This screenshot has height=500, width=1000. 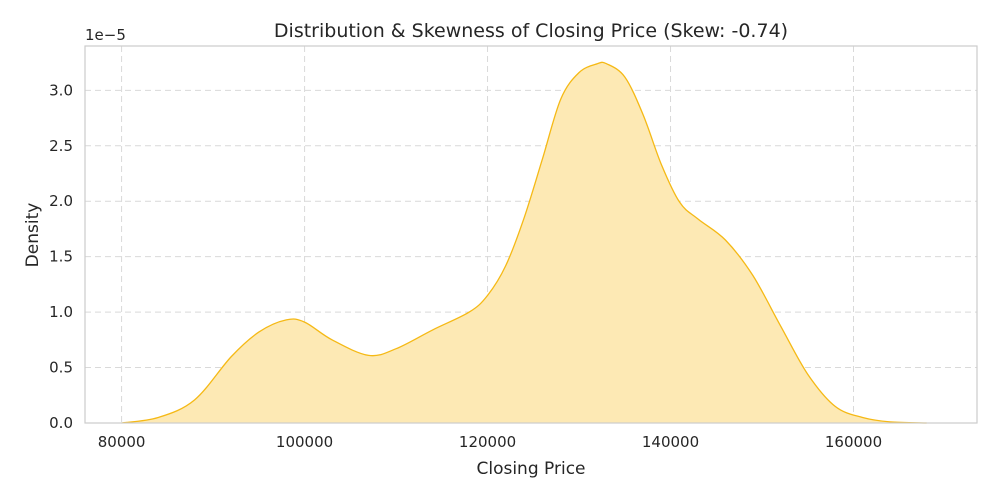 I want to click on y-axis-label: Density, so click(x=33, y=235).